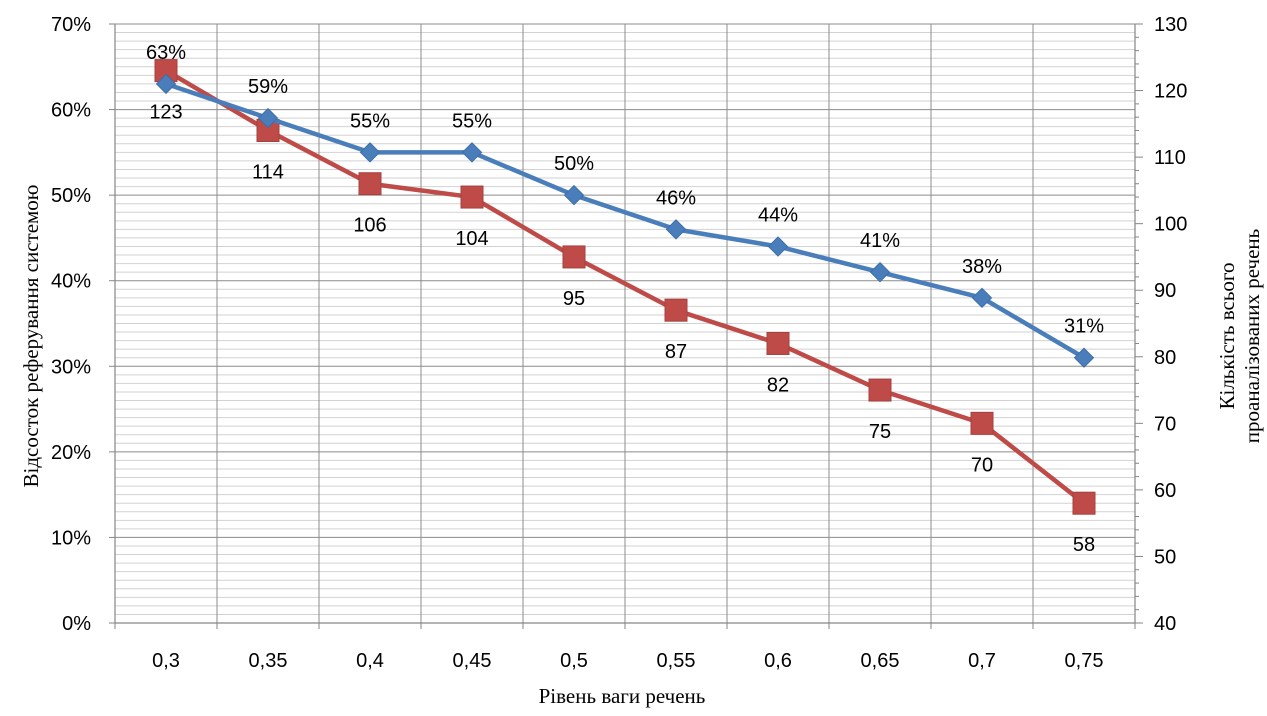 Image resolution: width=1267 pixels, height=716 pixels. Describe the element at coordinates (71, 538) in the screenshot. I see `y-tick-label: 10%` at that location.